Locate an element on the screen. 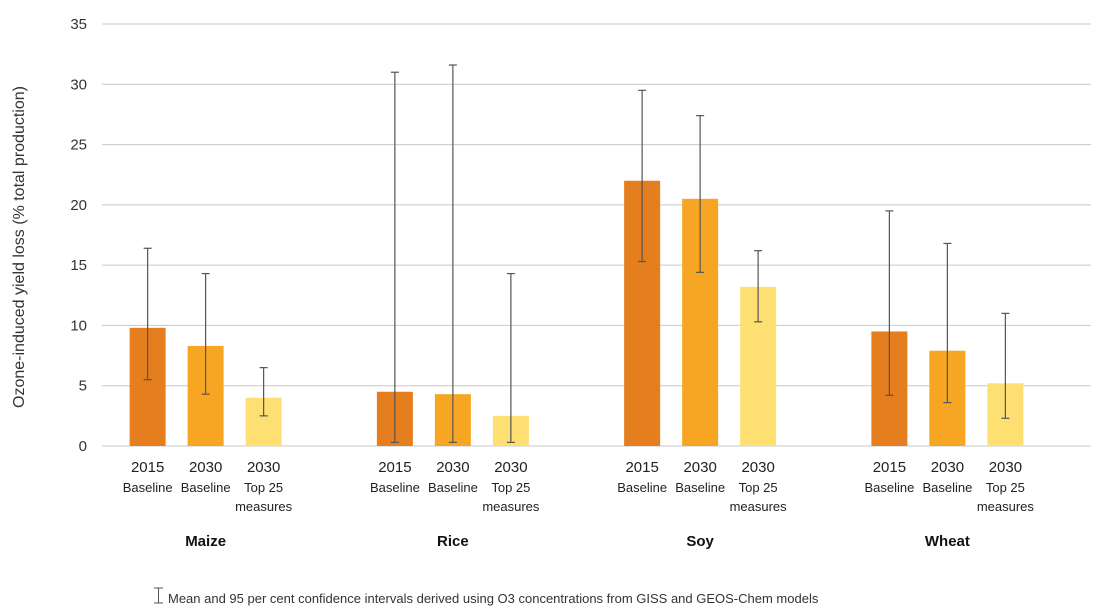 This screenshot has height=607, width=1093. y-tick-label: 5 is located at coordinates (83, 386).